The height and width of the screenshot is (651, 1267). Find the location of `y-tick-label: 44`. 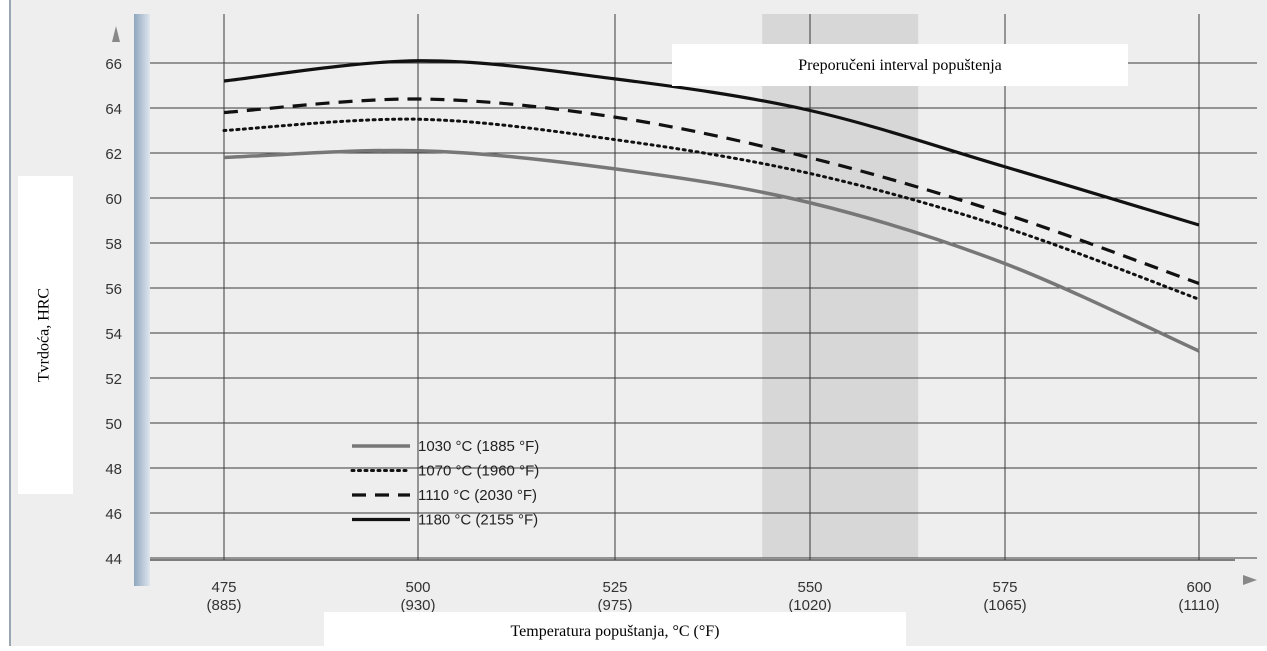

y-tick-label: 44 is located at coordinates (113, 559).